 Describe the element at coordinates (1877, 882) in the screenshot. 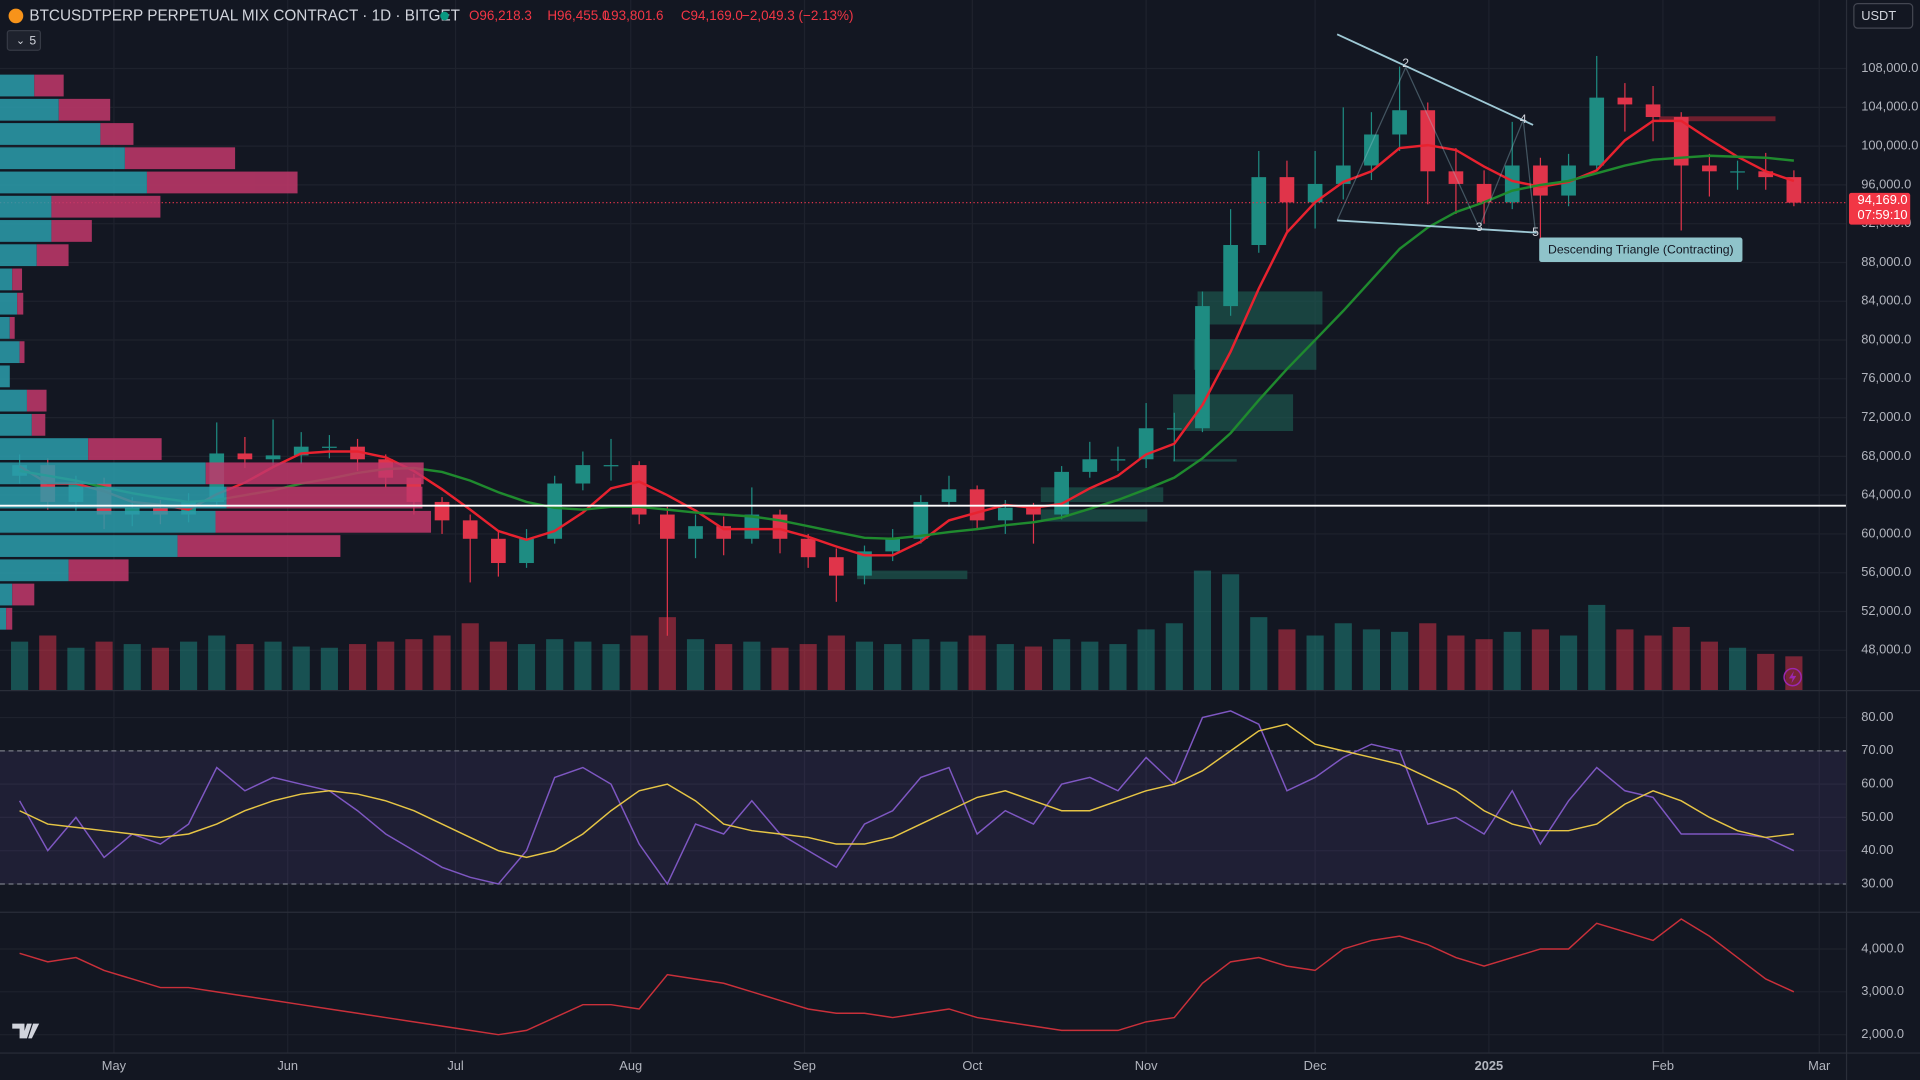

I see `y-tick-label: 30.00` at that location.